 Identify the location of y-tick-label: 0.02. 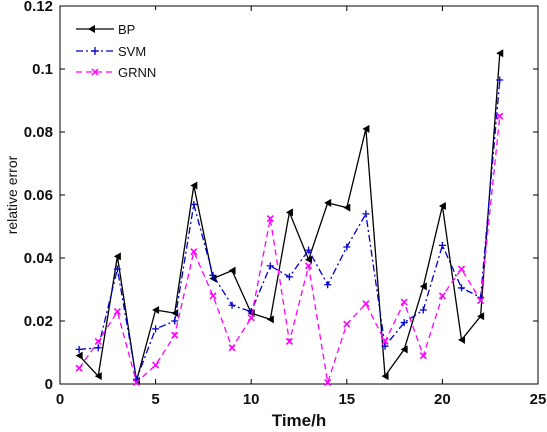
(38, 321).